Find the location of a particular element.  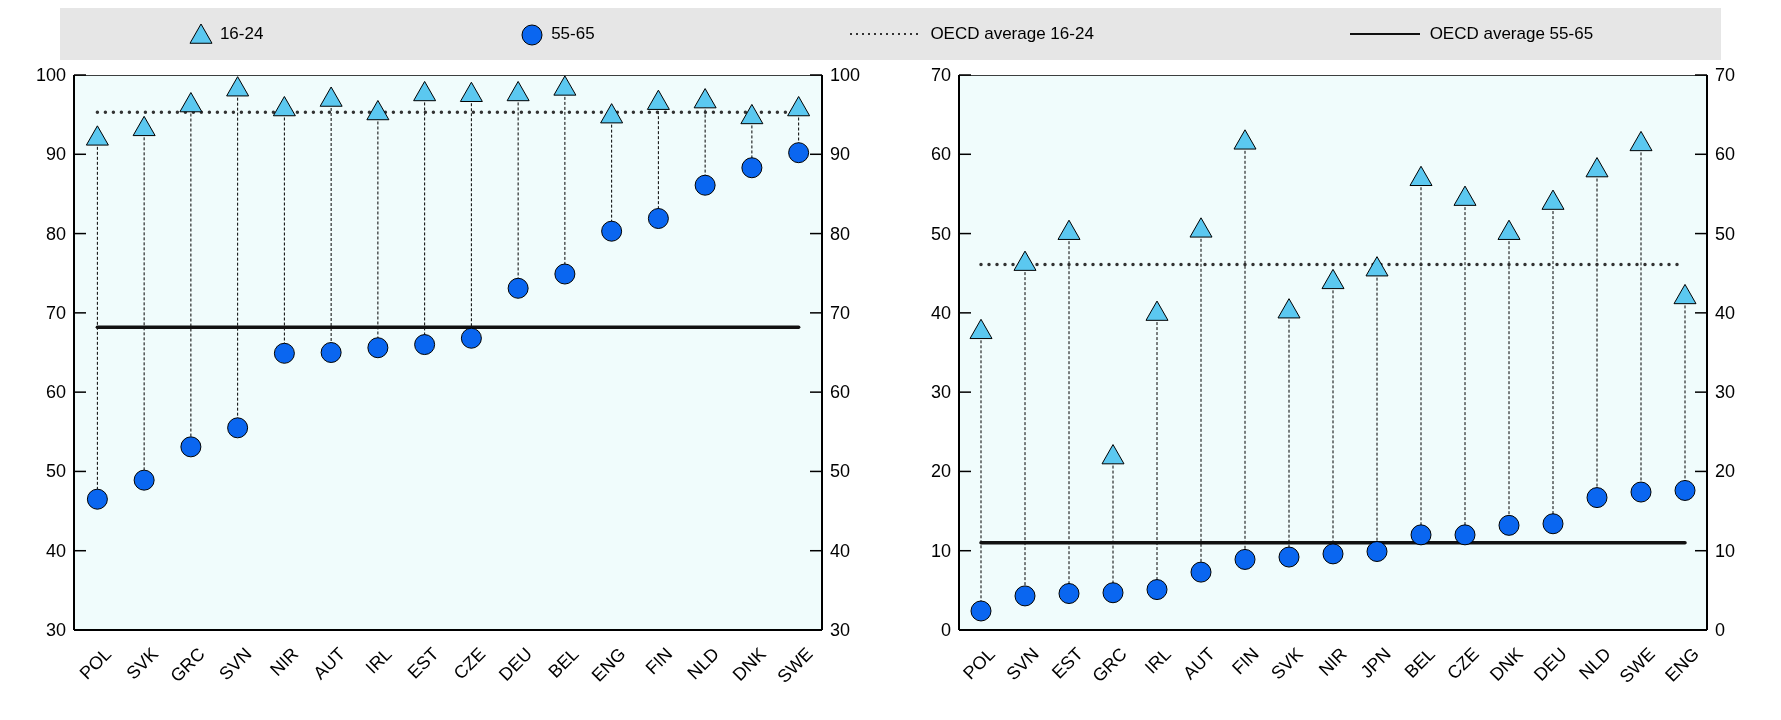

legend-label: 16-24 is located at coordinates (241, 34).